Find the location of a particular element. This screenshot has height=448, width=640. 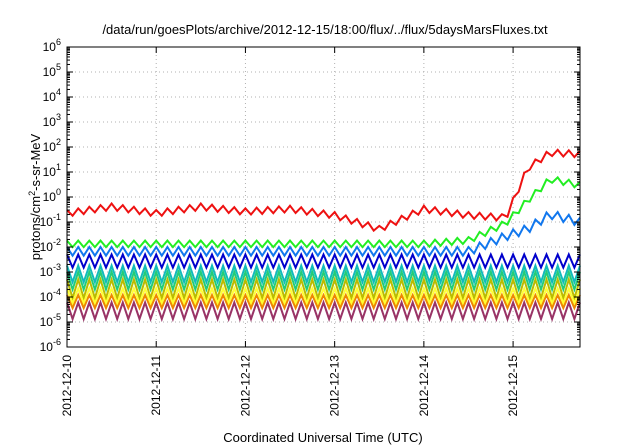

y-tick-exponent: -1 is located at coordinates (57, 217).